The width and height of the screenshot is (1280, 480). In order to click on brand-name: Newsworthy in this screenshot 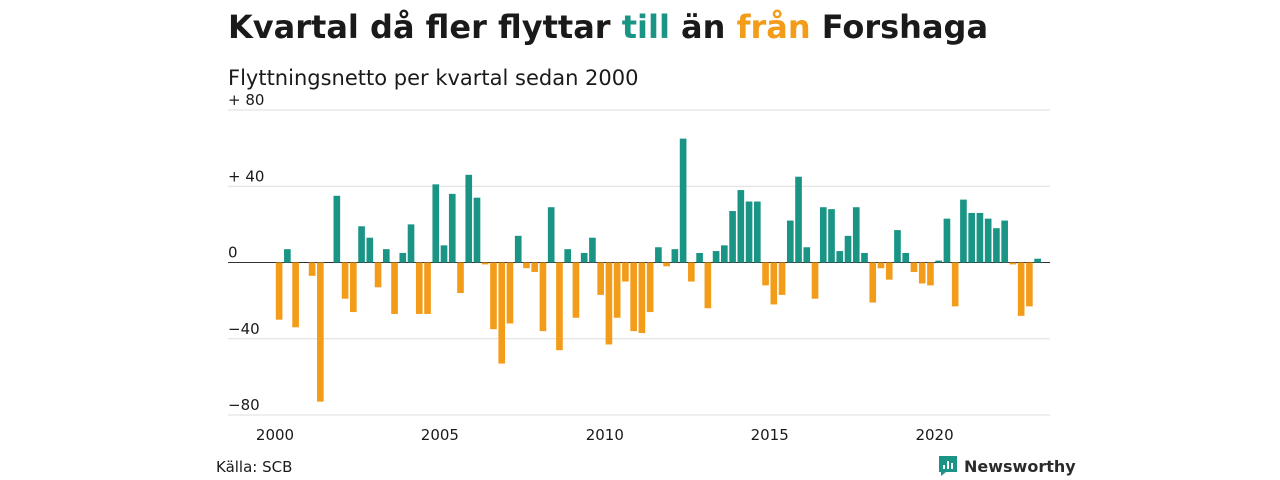, I will do `click(1020, 466)`.